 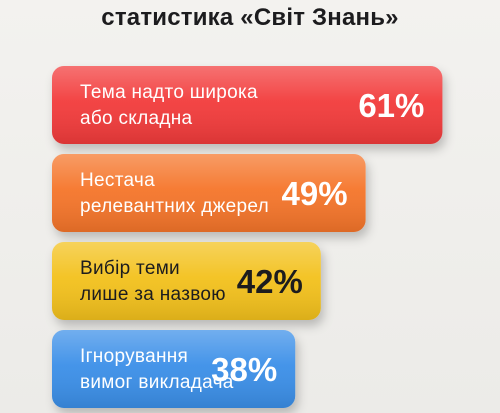 What do you see at coordinates (134, 356) in the screenshot?
I see `bar-category-label: Ігнорування` at bounding box center [134, 356].